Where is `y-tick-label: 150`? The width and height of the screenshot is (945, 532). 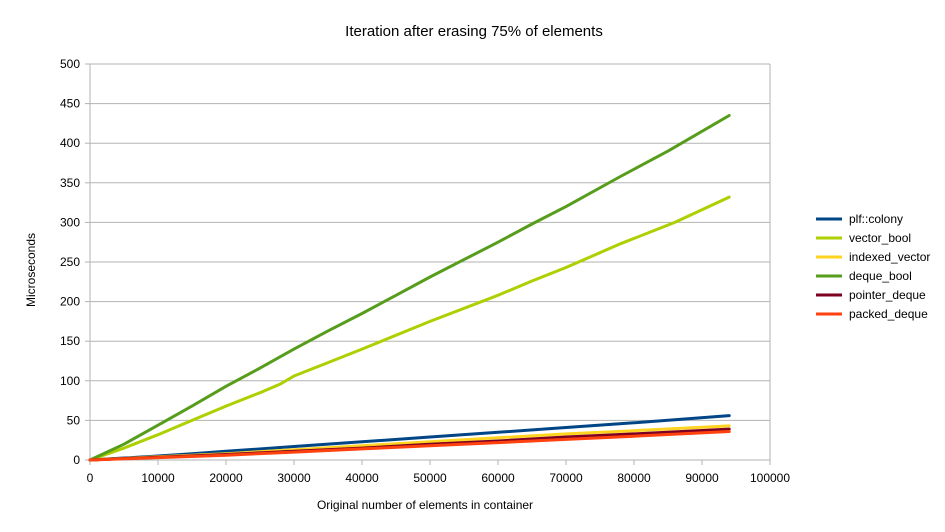 y-tick-label: 150 is located at coordinates (70, 341).